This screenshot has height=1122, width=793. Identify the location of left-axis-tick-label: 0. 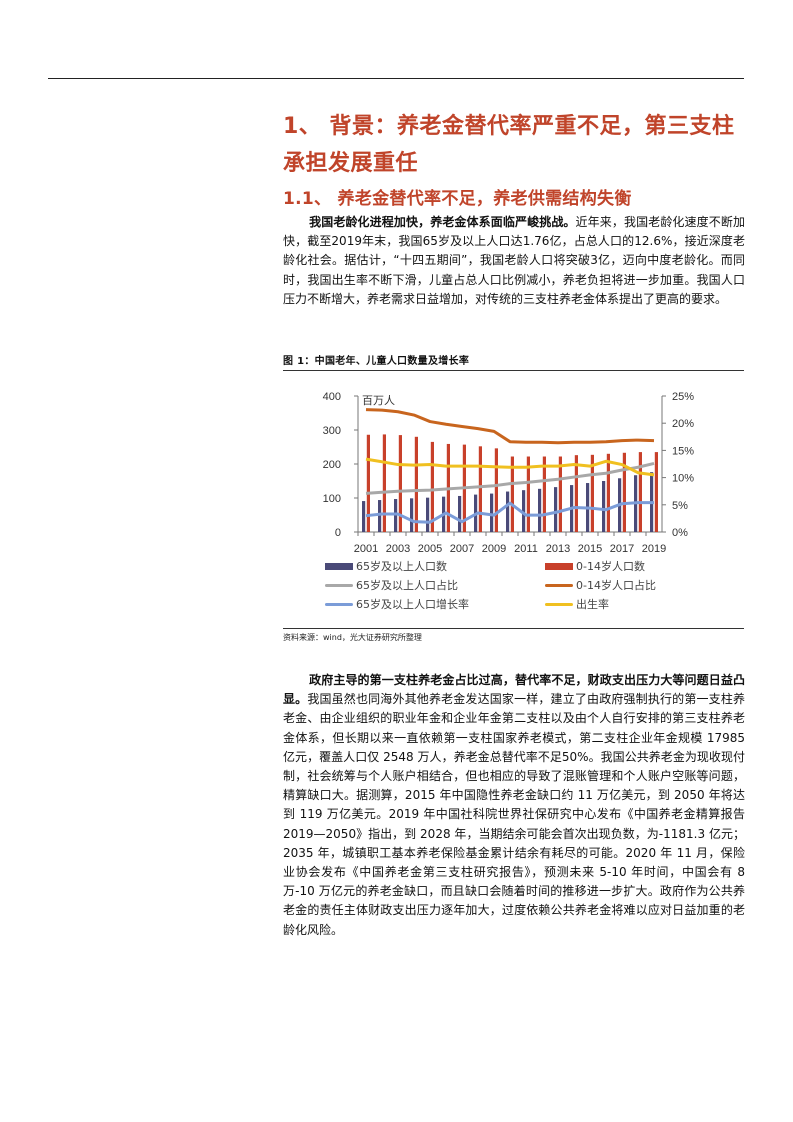
(338, 533).